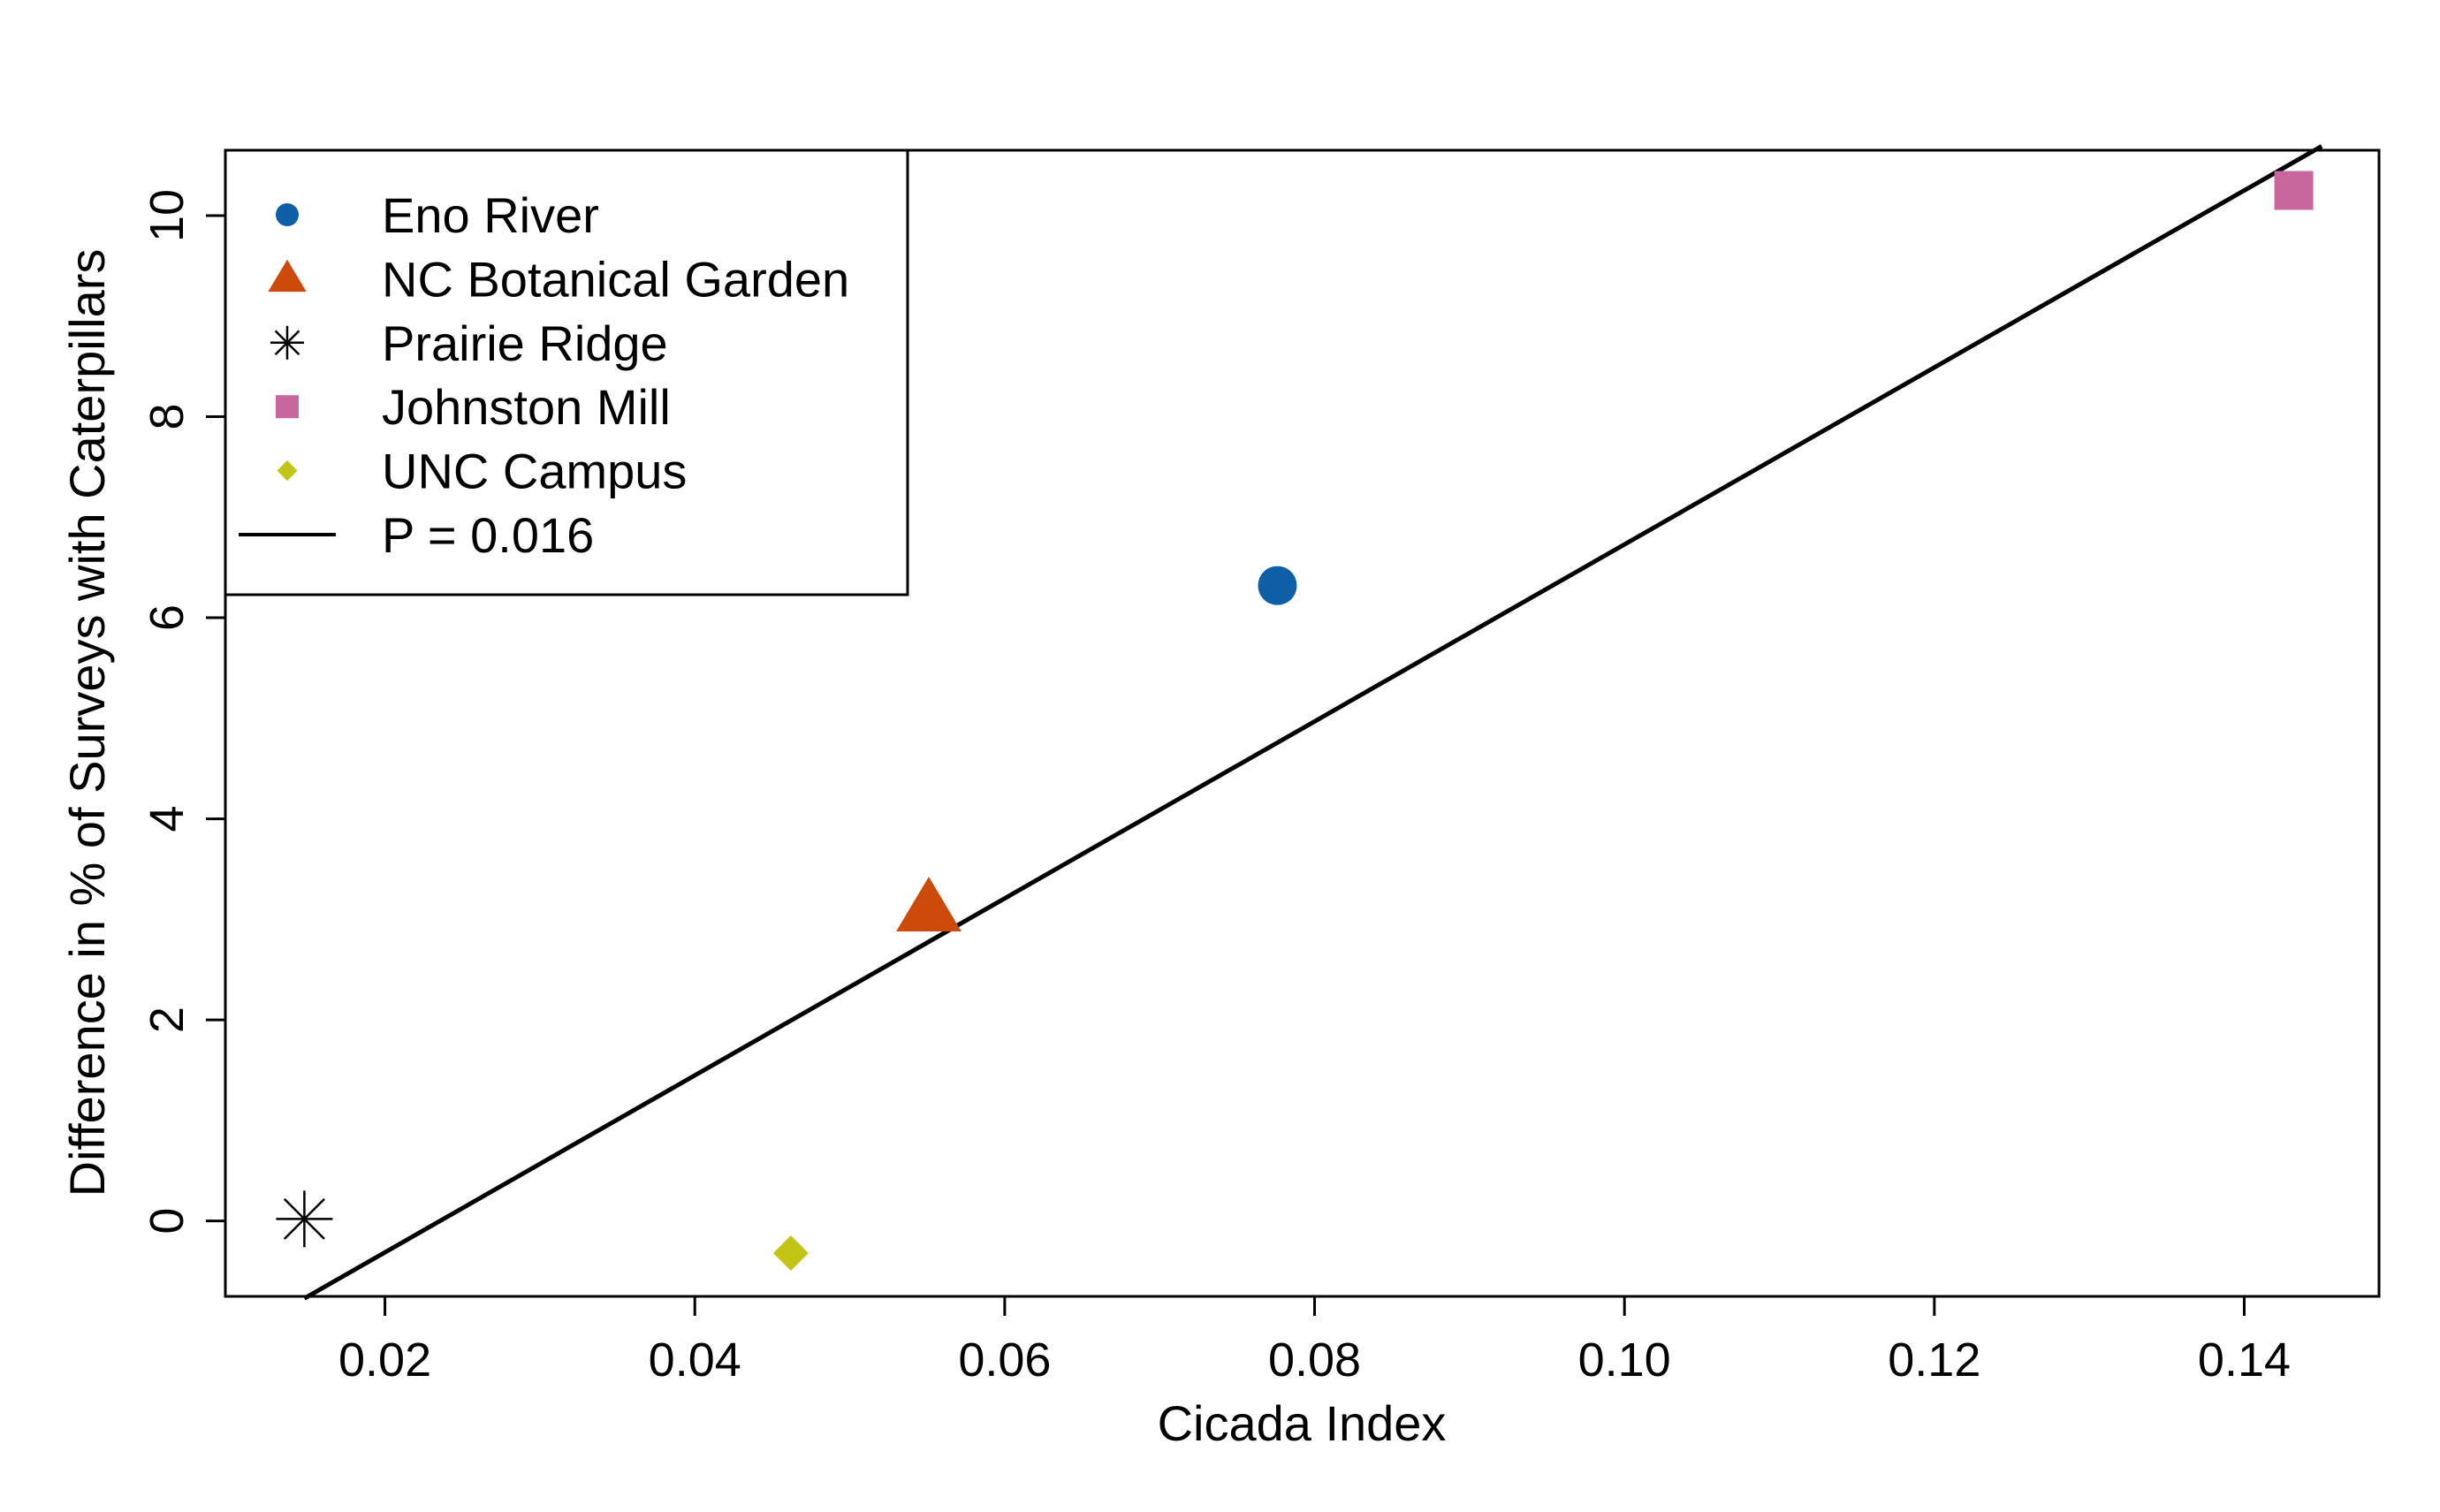 The height and width of the screenshot is (1512, 2440). I want to click on legend-item: NC Botanical Garden, so click(558, 279).